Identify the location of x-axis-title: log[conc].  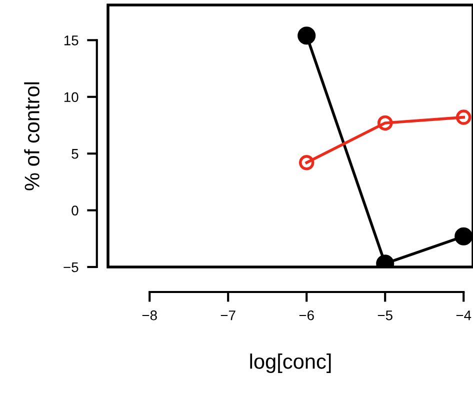
(290, 363).